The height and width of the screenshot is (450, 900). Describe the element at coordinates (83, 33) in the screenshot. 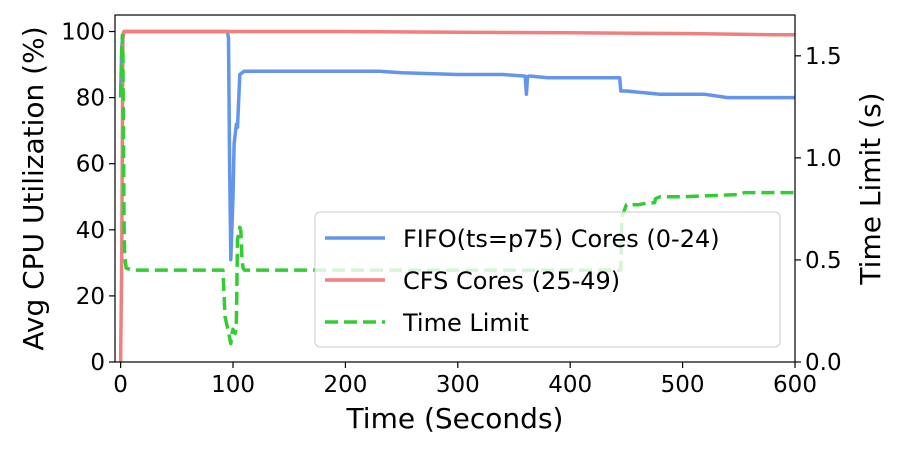

I see `y-tick-label: 100` at that location.